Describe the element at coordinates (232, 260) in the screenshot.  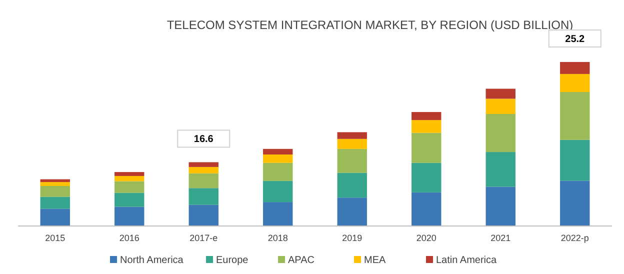
I see `legend-label: Europe` at that location.